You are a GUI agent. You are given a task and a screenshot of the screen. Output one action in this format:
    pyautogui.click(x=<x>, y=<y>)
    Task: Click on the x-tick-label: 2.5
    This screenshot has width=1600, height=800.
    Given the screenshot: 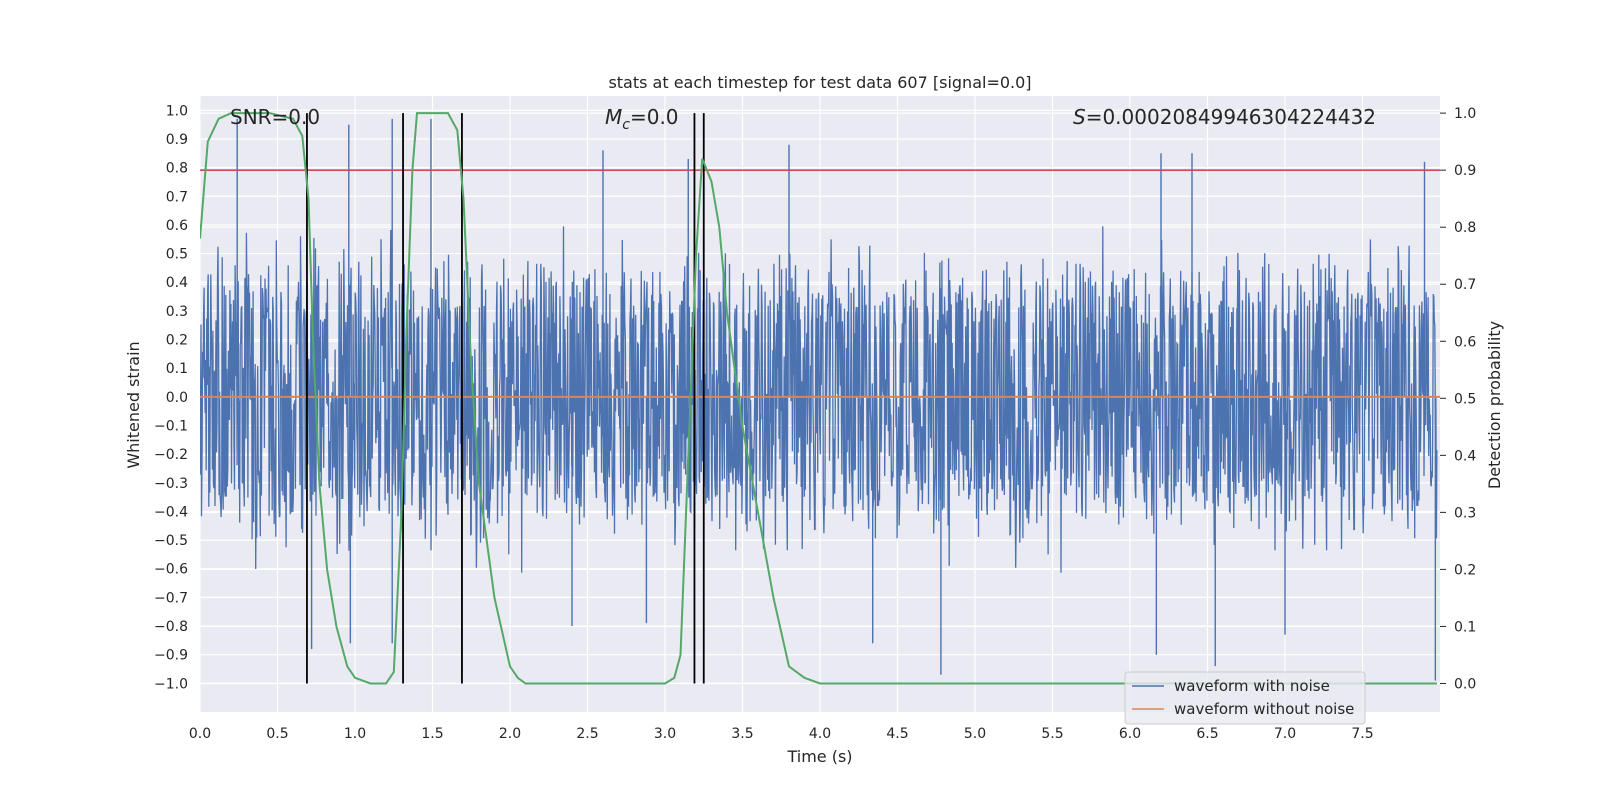 What is the action you would take?
    pyautogui.click(x=587, y=734)
    